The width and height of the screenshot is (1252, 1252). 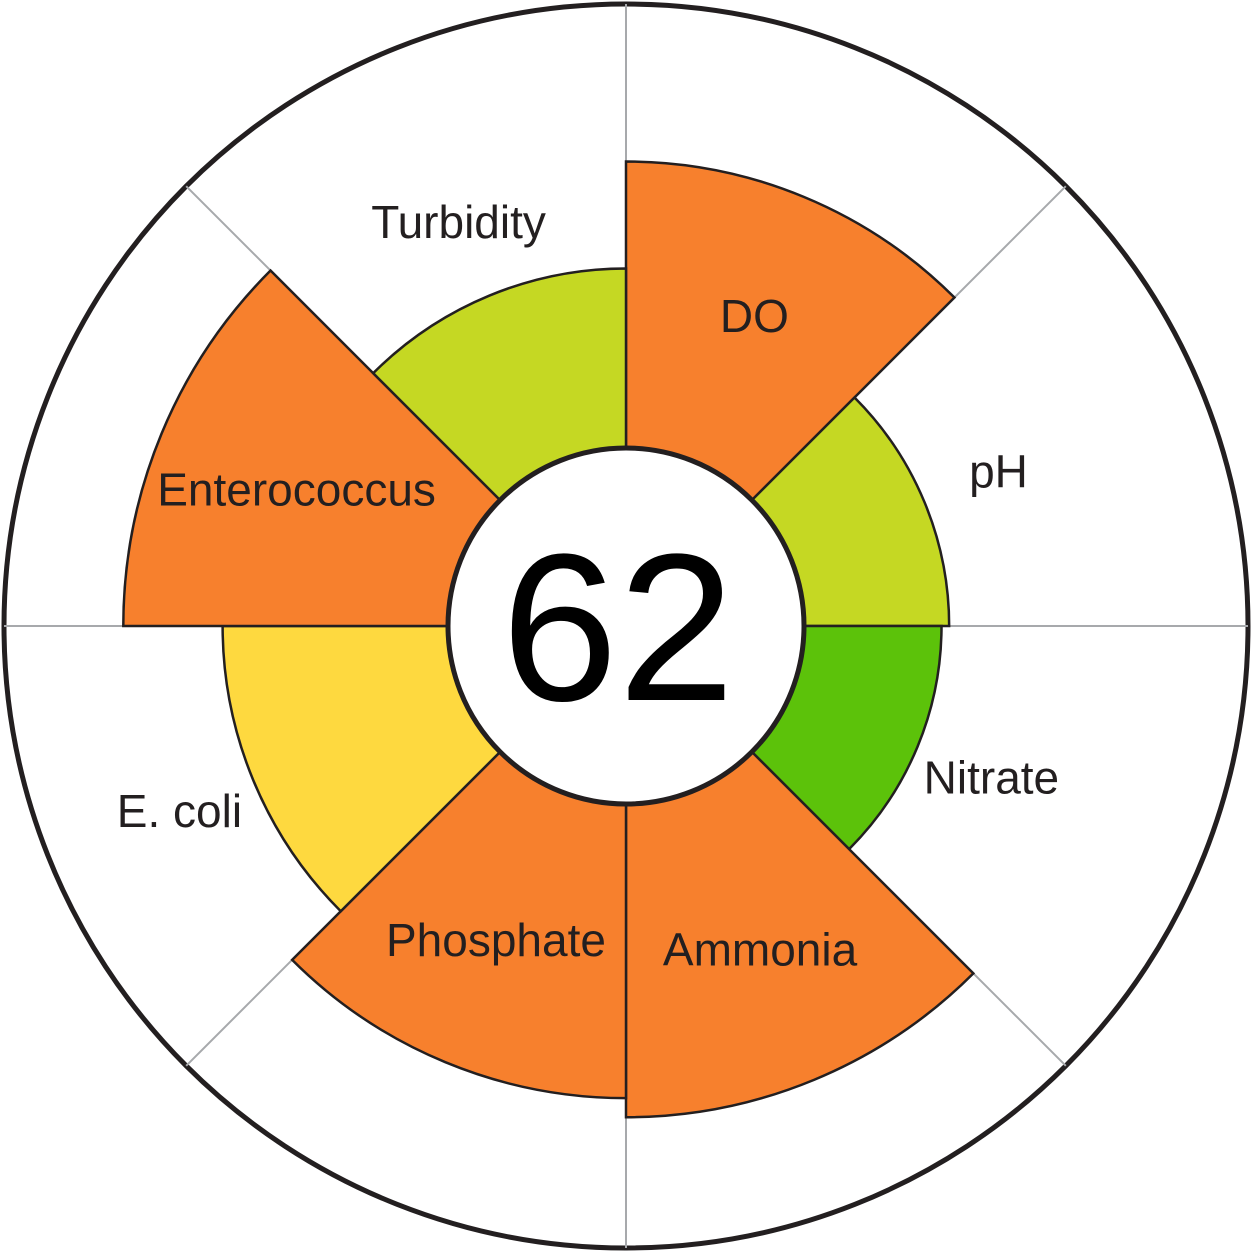 What do you see at coordinates (496, 940) in the screenshot?
I see `label-phosphate: Phosphate` at bounding box center [496, 940].